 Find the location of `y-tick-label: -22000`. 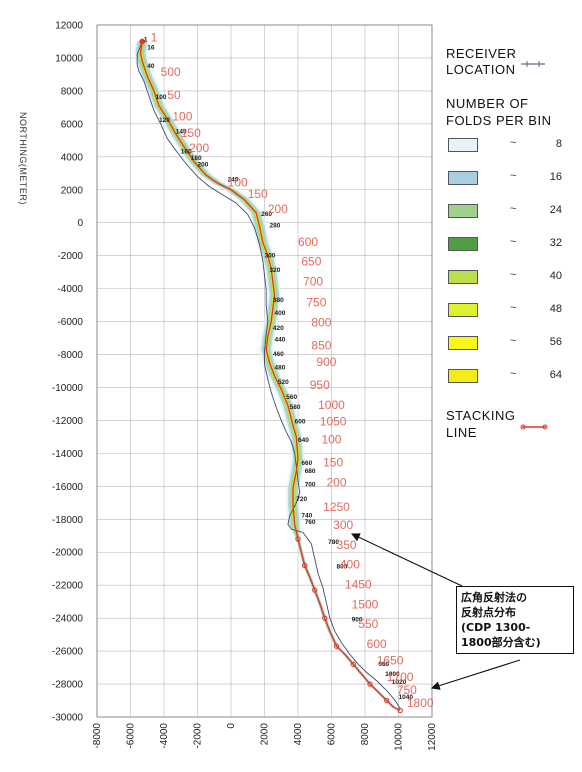

y-tick-label: -22000 is located at coordinates (68, 586).